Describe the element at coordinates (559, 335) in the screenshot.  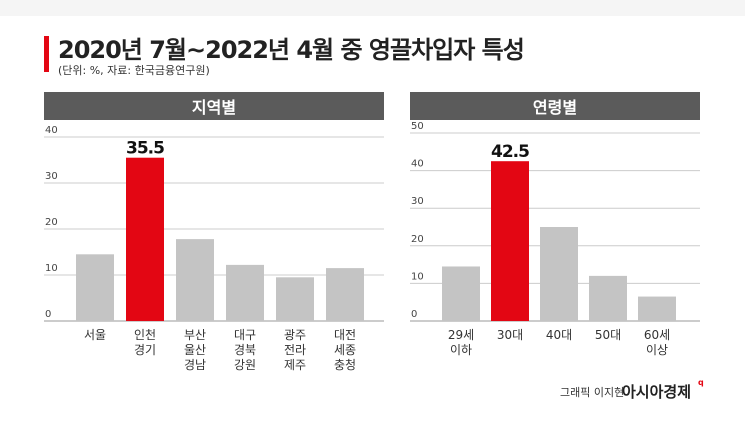
I see `category-label: 40대` at that location.